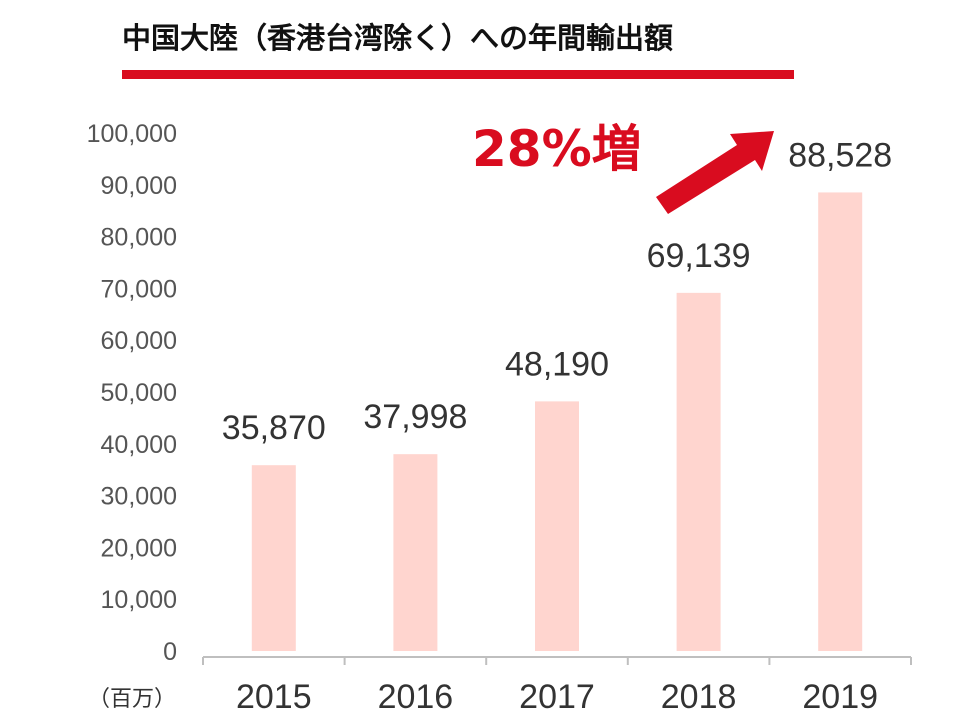 The width and height of the screenshot is (963, 724). I want to click on y-tick-label: 100,000, so click(132, 134).